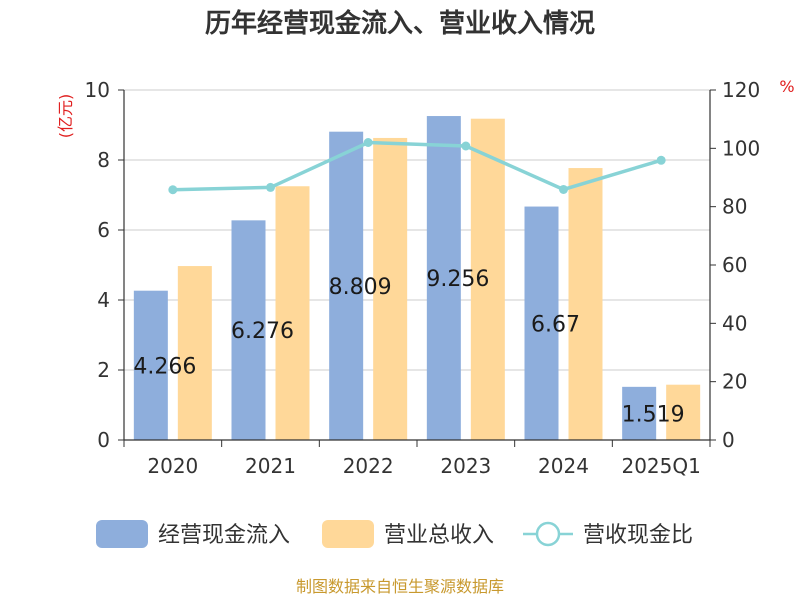 The image size is (800, 600). I want to click on x-tick-label: 2024, so click(563, 466).